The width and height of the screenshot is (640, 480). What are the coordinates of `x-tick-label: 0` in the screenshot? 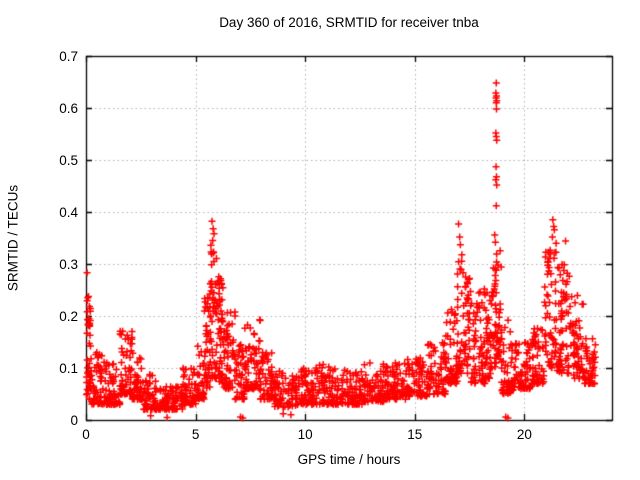 It's located at (86, 434).